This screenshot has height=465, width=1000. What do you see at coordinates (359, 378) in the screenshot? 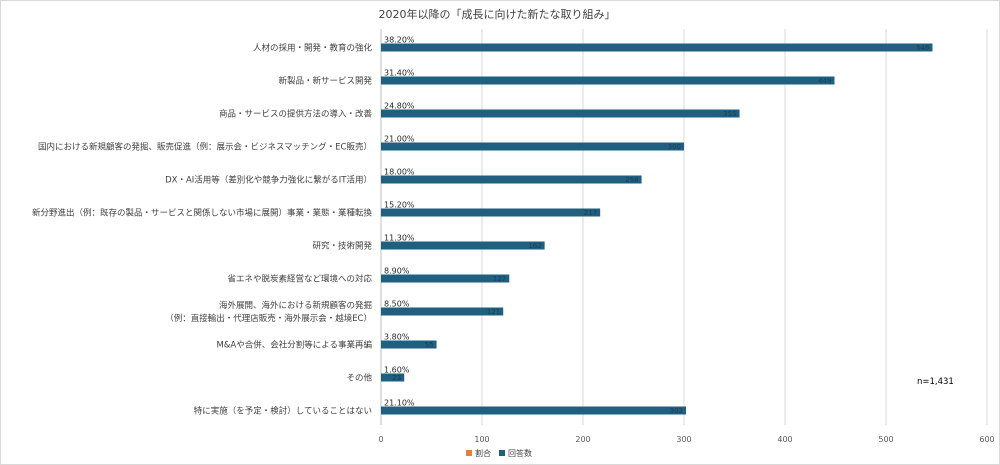
I see `category-label-10: その他` at bounding box center [359, 378].